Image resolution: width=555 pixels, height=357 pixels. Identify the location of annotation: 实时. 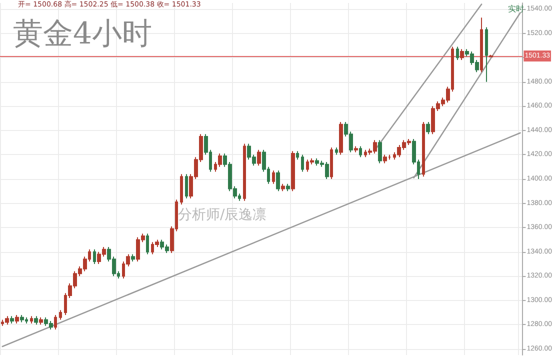
(516, 9).